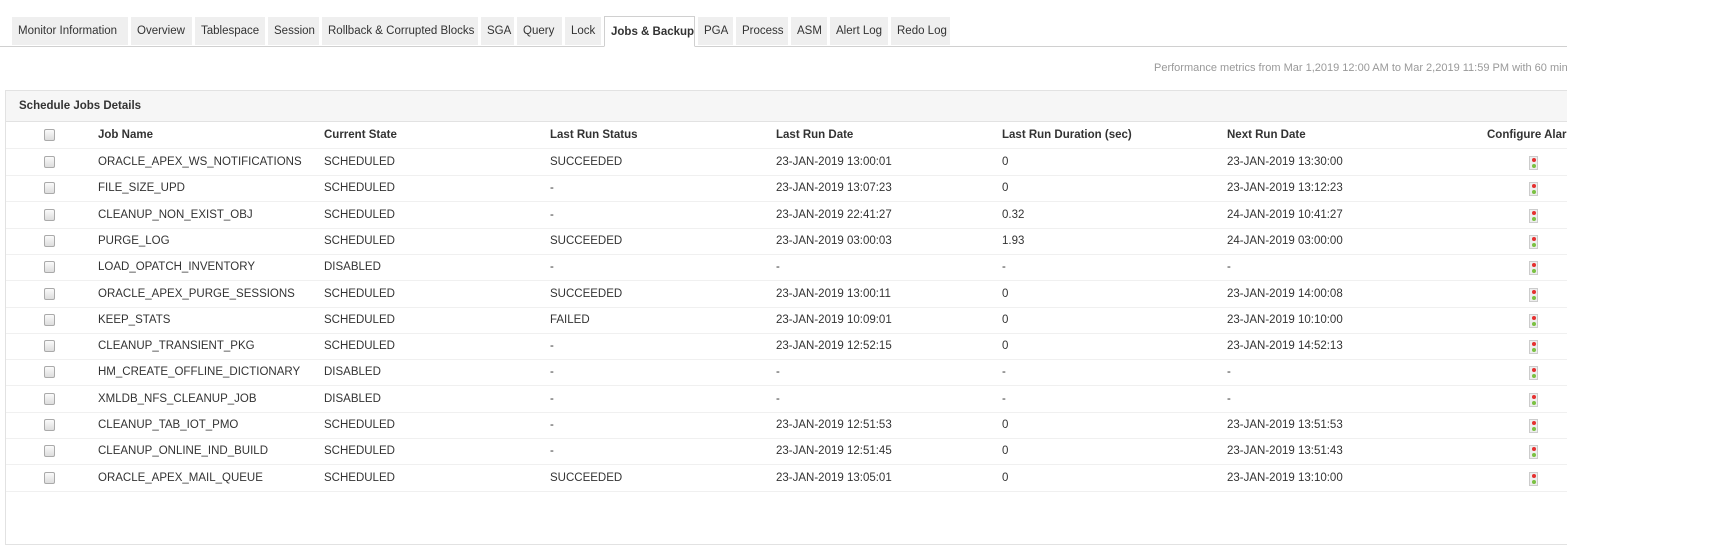 This screenshot has height=545, width=1727. Describe the element at coordinates (834, 346) in the screenshot. I see `last-run-date-cell: 23-JAN-2019 12:52:15` at that location.